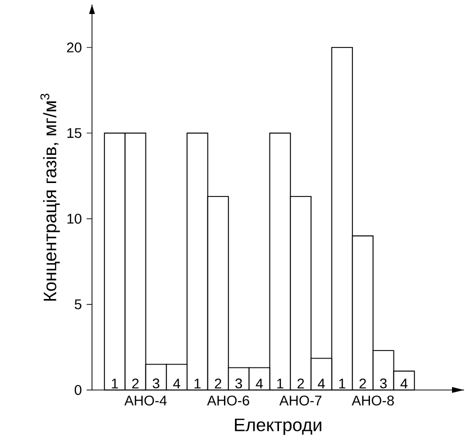 This screenshot has width=465, height=448. I want to click on y-tick-label: 15, so click(74, 133).